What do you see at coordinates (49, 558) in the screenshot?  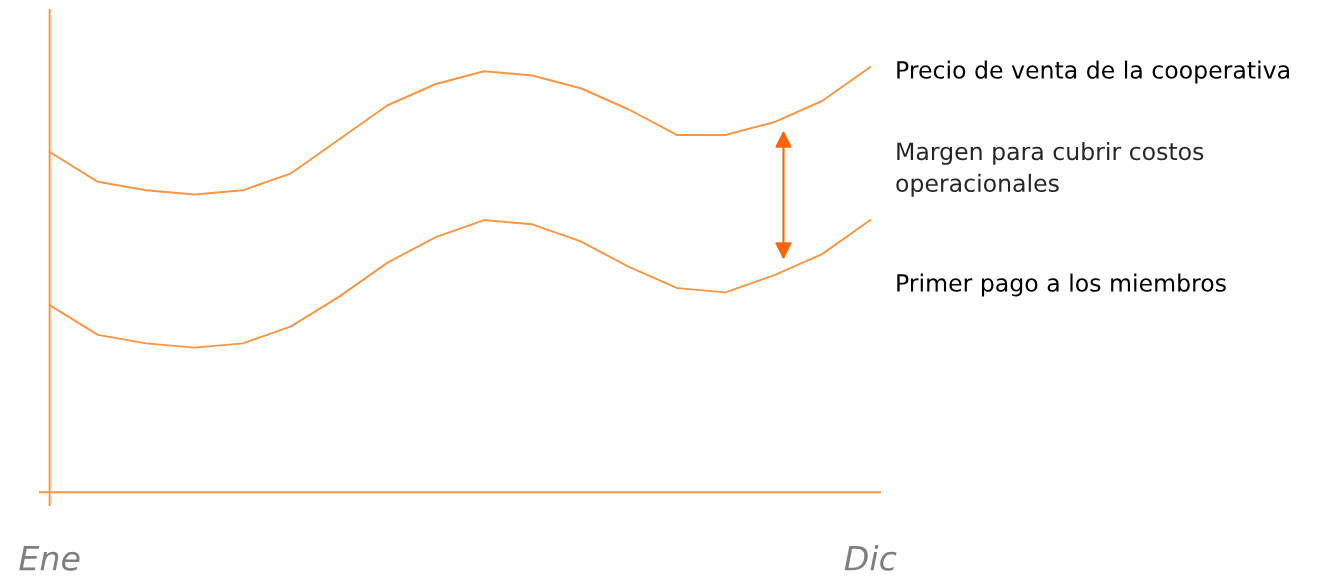 I see `x-tick-label: Ene` at bounding box center [49, 558].